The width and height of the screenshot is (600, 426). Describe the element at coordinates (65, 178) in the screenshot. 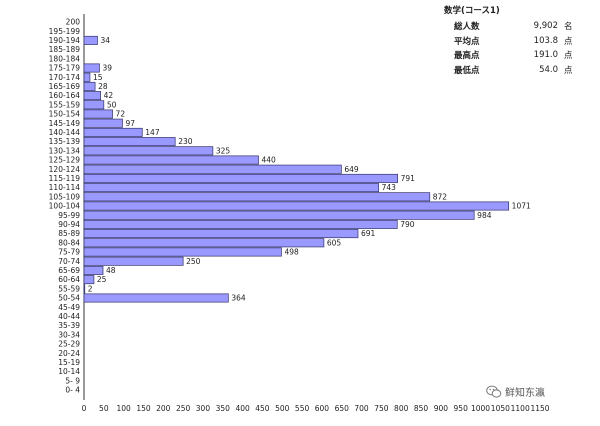

I see `y-category-label: 115-119` at that location.